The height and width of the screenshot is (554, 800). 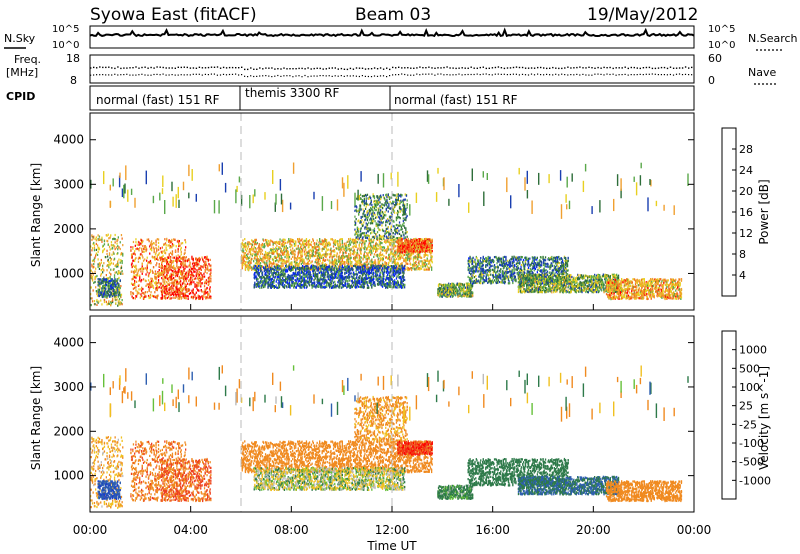 I want to click on cpid-segment-2: themis 3300 RF, so click(x=292, y=93).